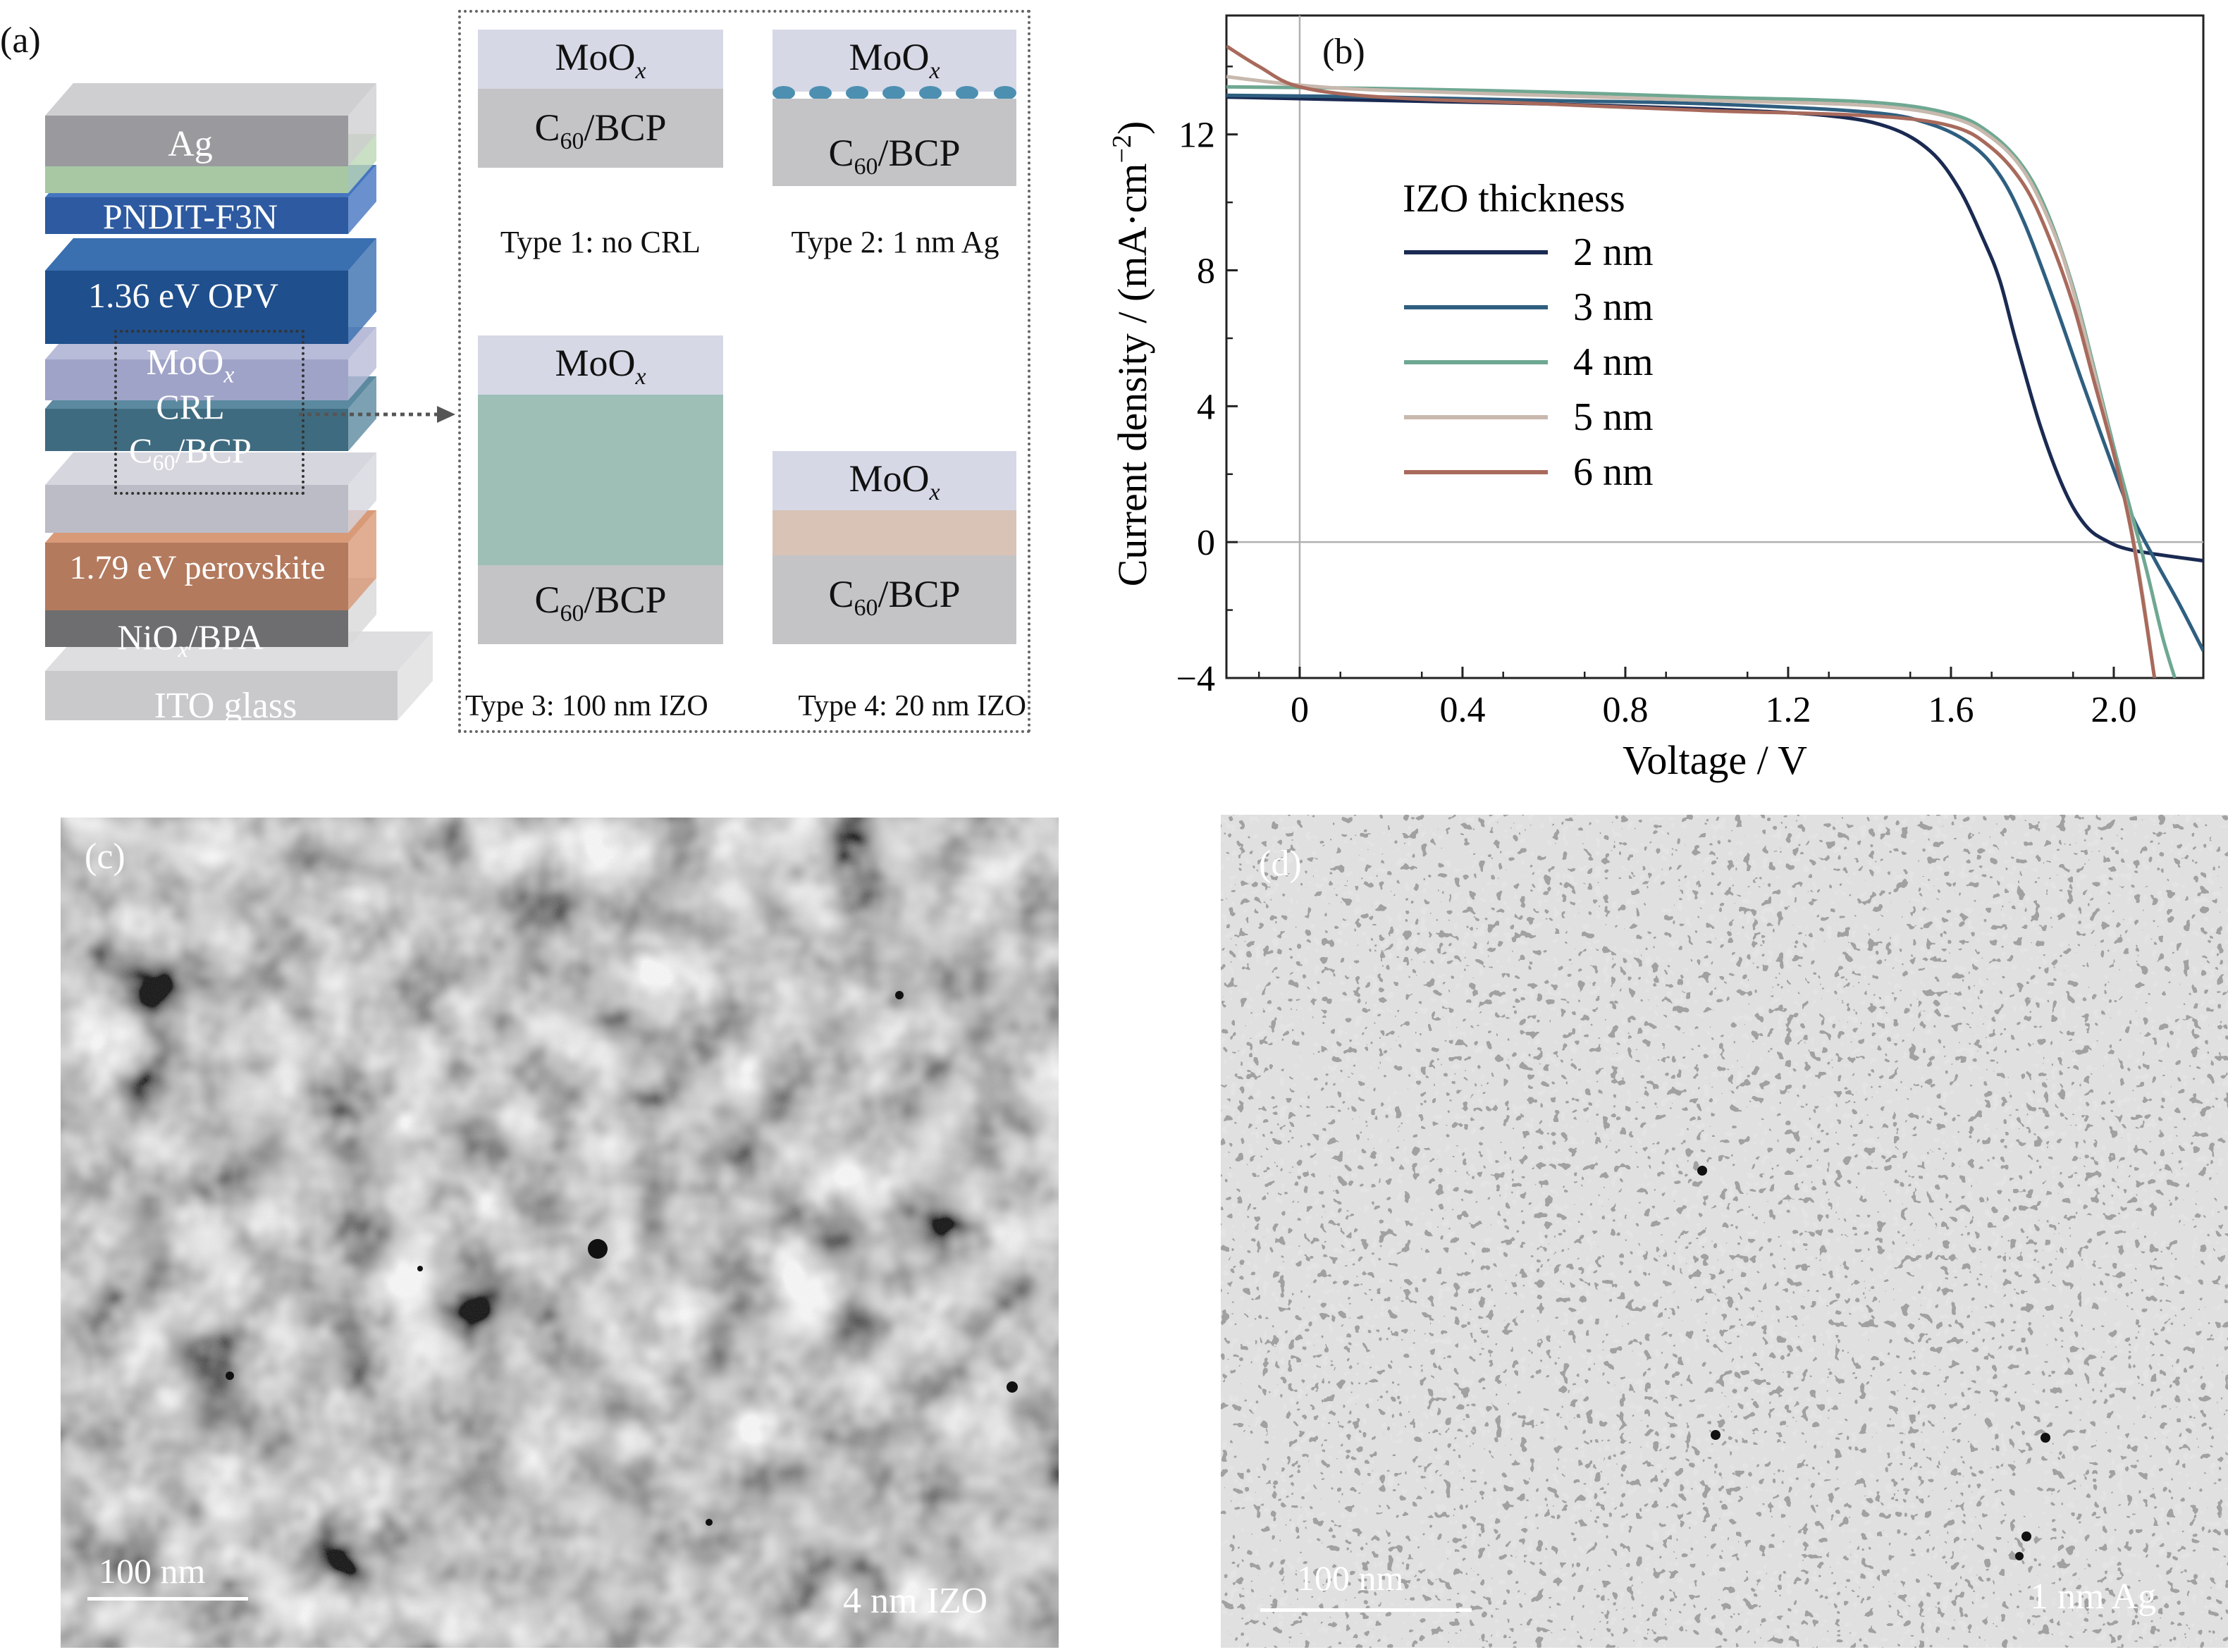  Describe the element at coordinates (1344, 52) in the screenshot. I see `panel-b-label: (b)` at that location.